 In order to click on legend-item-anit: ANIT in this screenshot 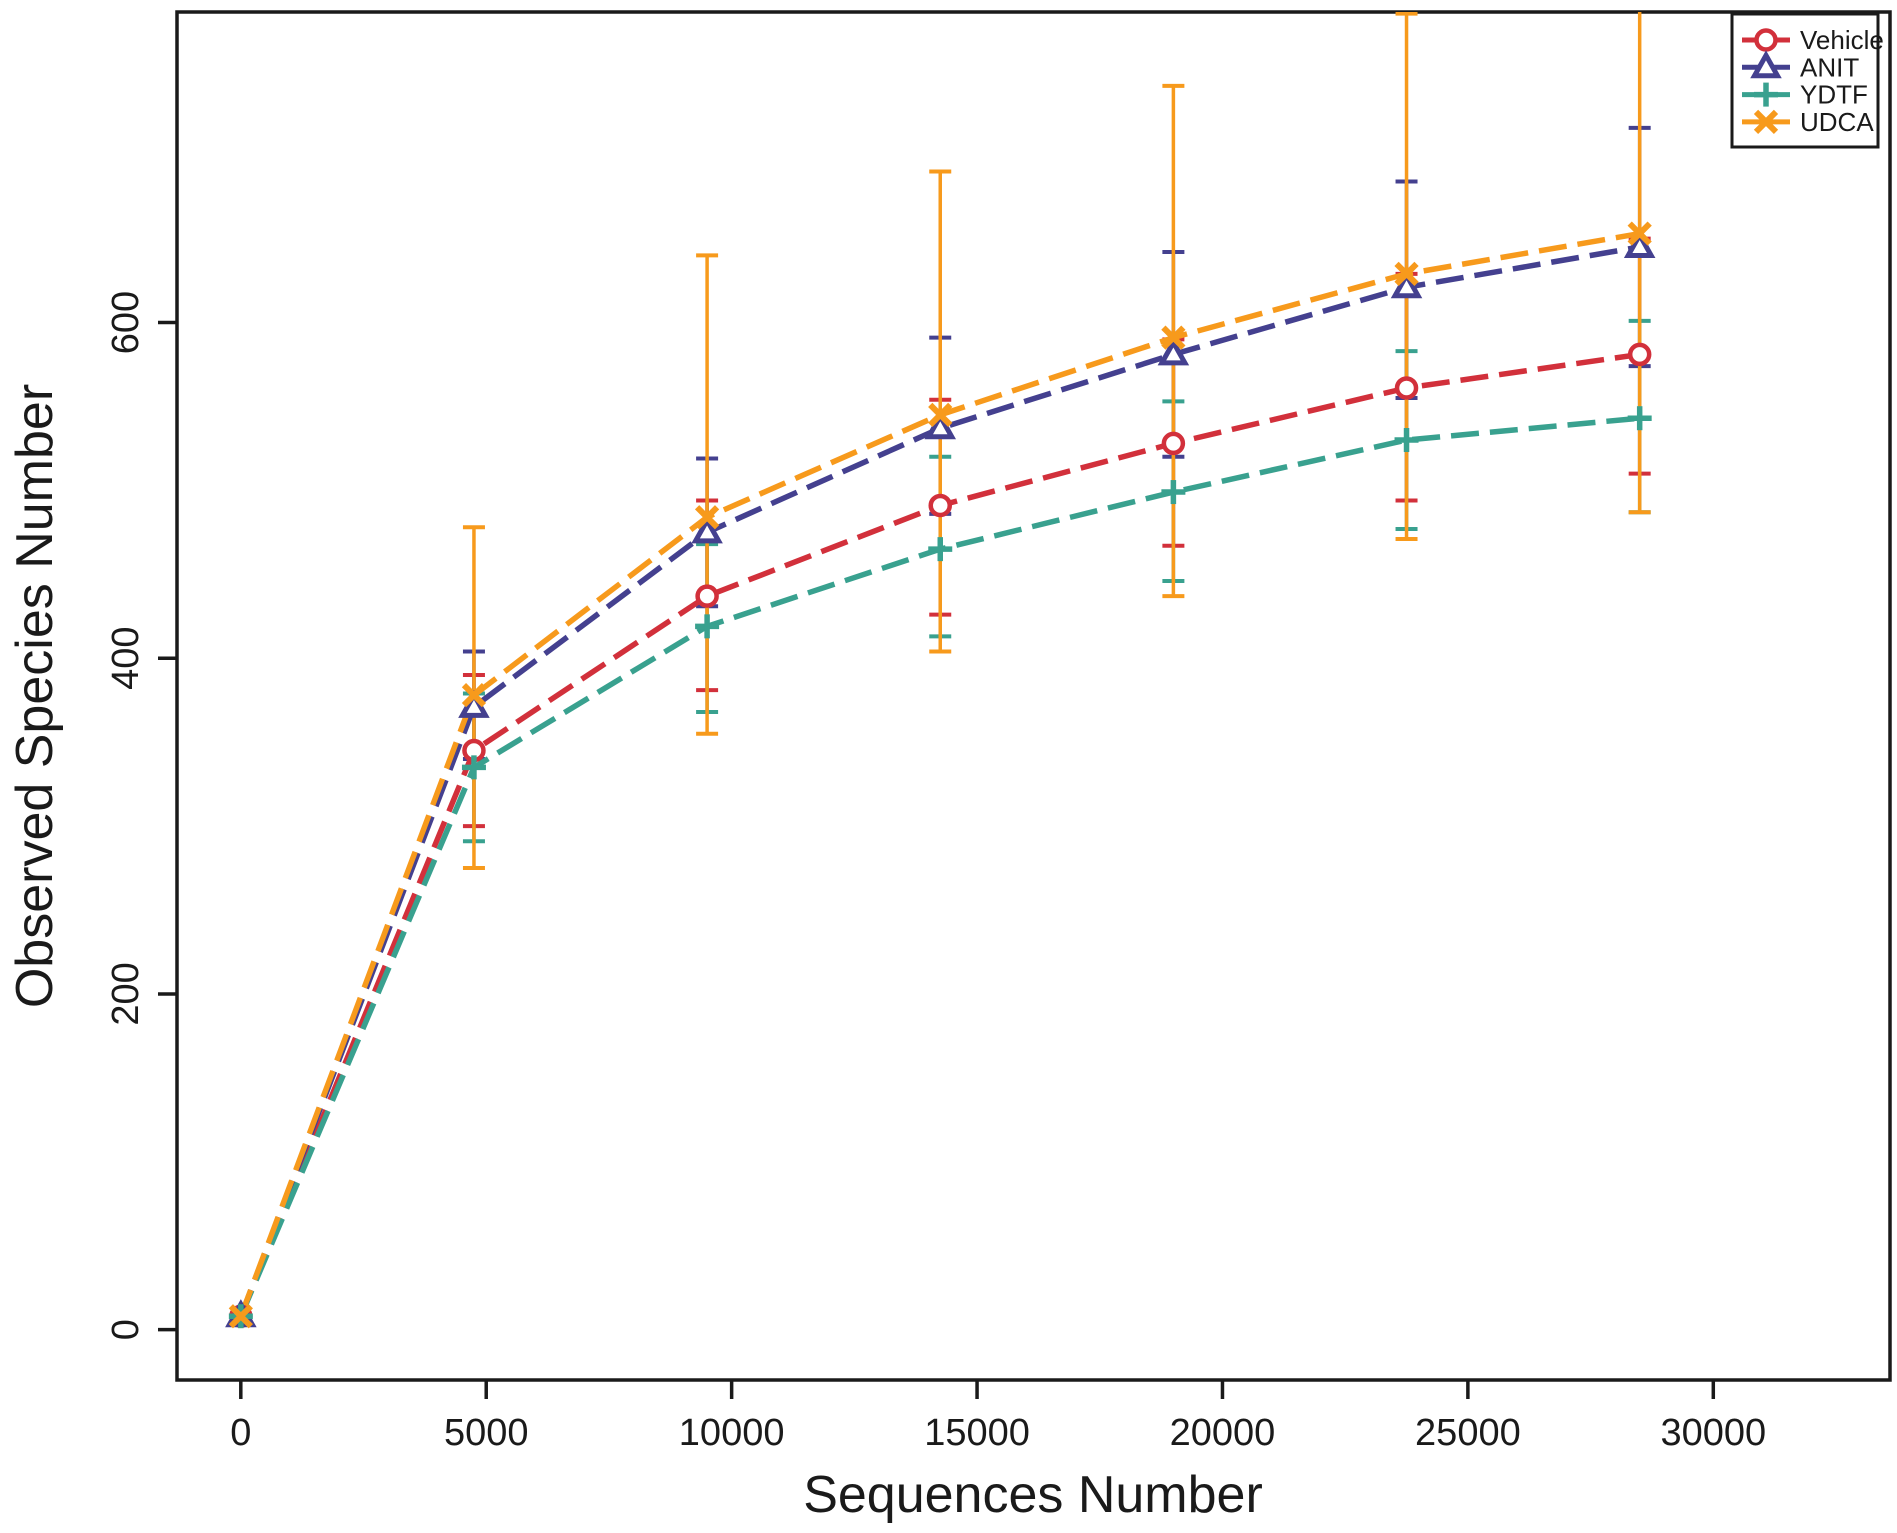, I will do `click(1800, 66)`.